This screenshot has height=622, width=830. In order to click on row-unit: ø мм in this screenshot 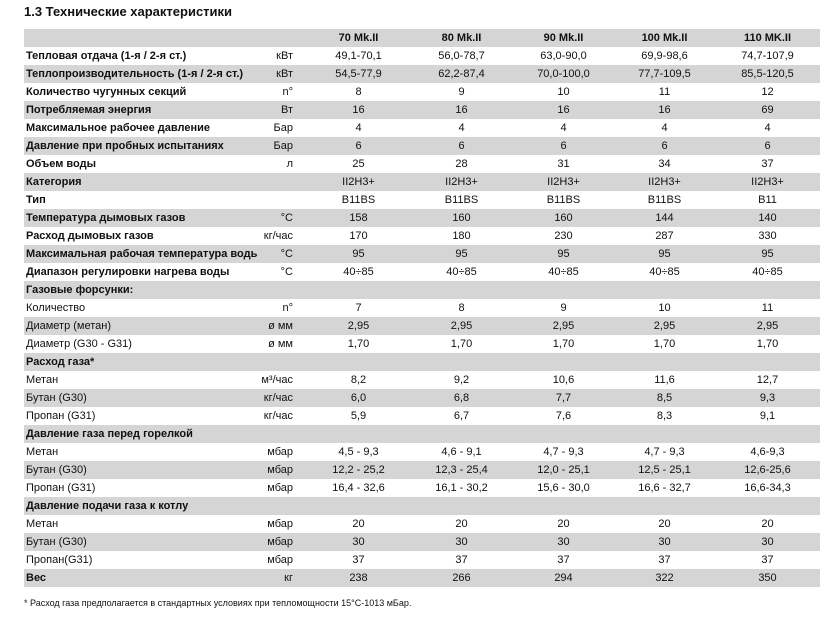, I will do `click(282, 326)`.